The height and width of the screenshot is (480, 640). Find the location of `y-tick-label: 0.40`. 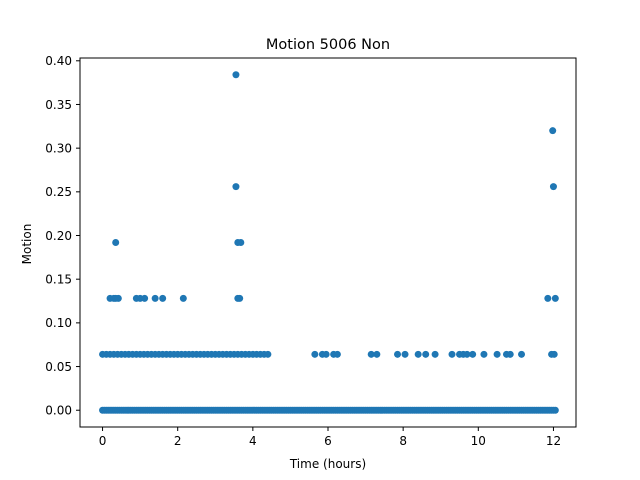

y-tick-label: 0.40 is located at coordinates (58, 61).